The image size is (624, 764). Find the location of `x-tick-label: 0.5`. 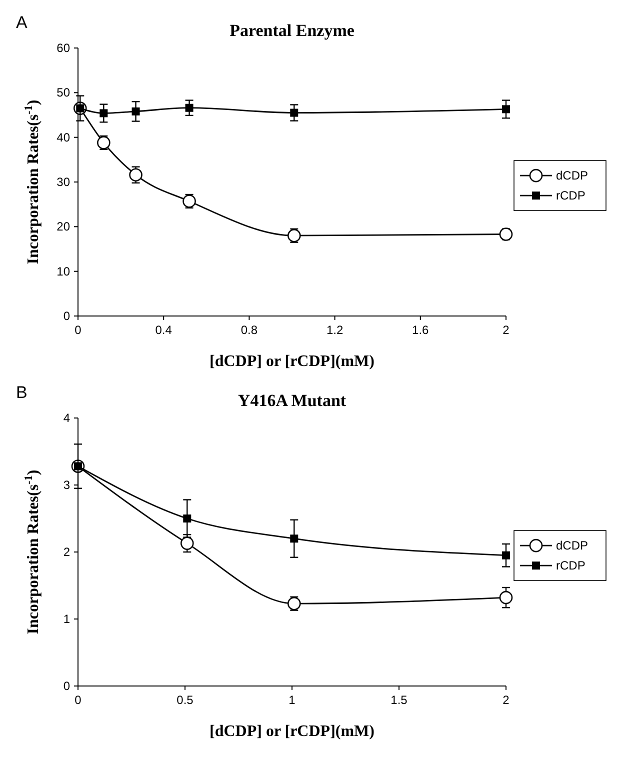

x-tick-label: 0.5 is located at coordinates (185, 700).